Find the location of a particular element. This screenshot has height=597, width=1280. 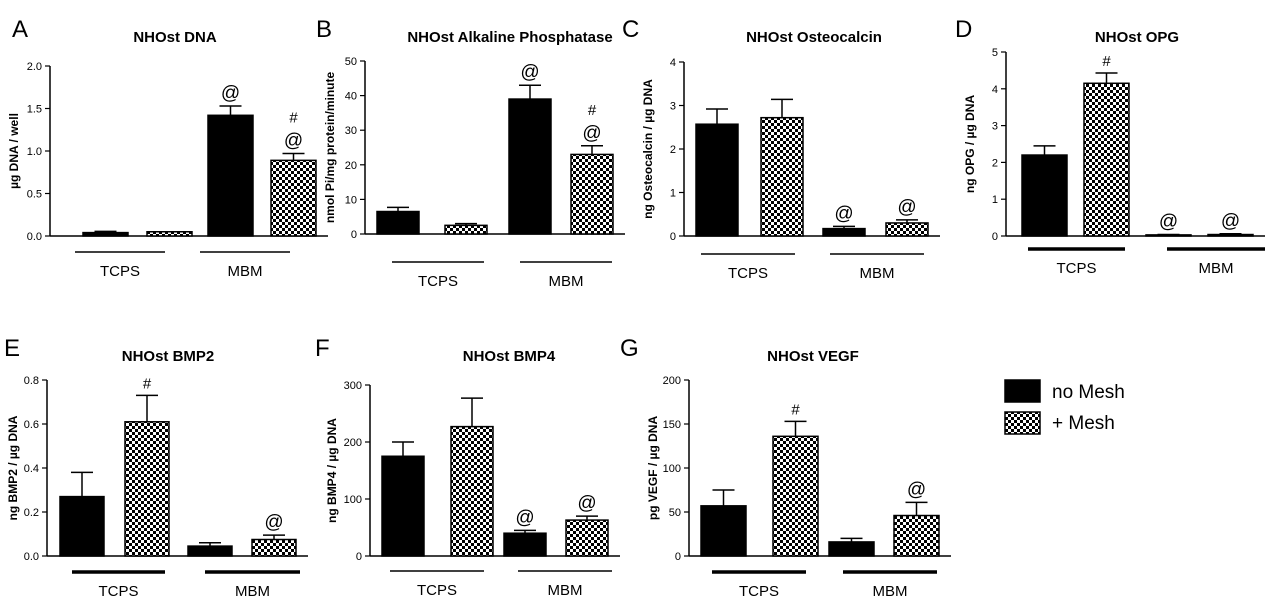

y-axis-label: pg VEGF / µg DNA is located at coordinates (653, 468).